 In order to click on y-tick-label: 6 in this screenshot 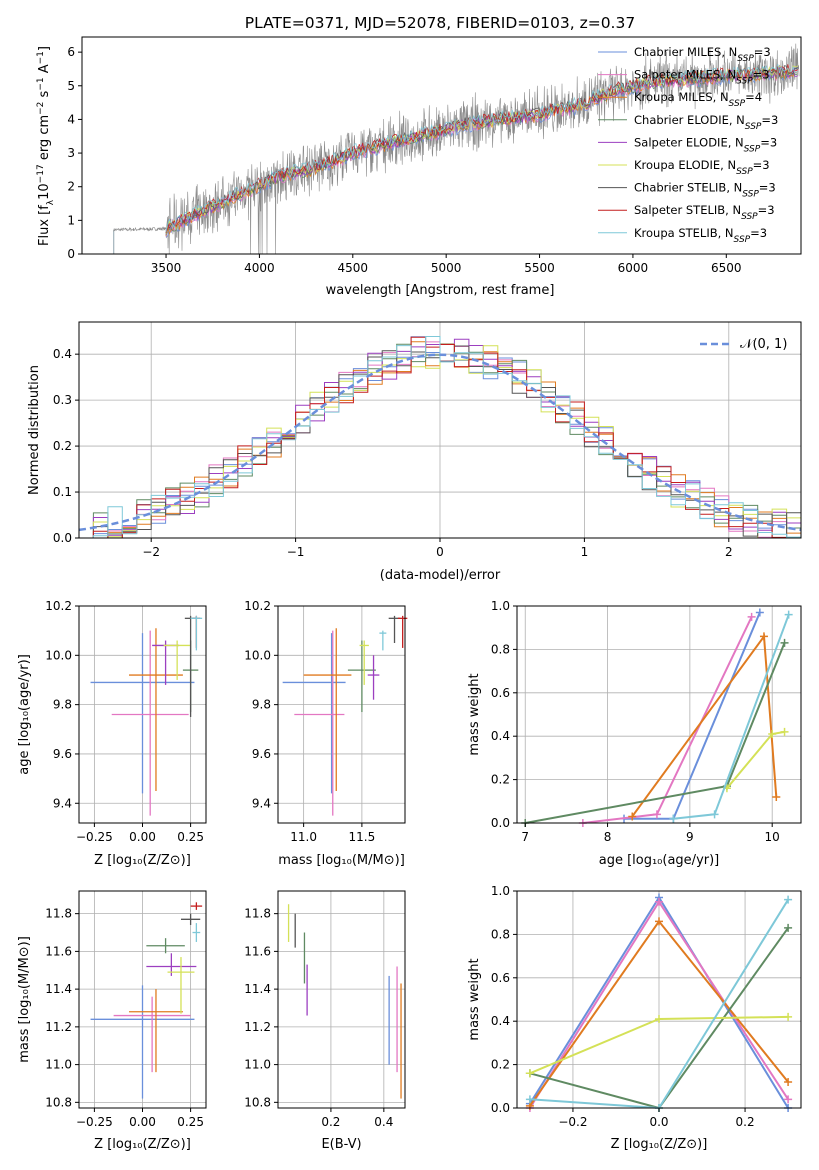, I will do `click(71, 52)`.